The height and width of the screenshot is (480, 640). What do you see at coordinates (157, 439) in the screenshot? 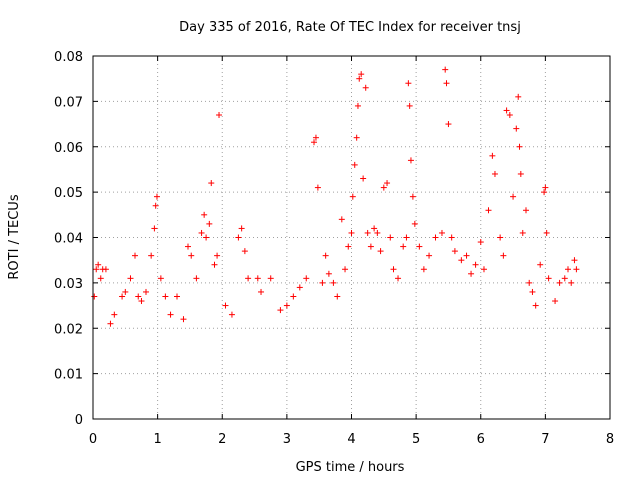
I see `x-tick-label: 1` at bounding box center [157, 439].